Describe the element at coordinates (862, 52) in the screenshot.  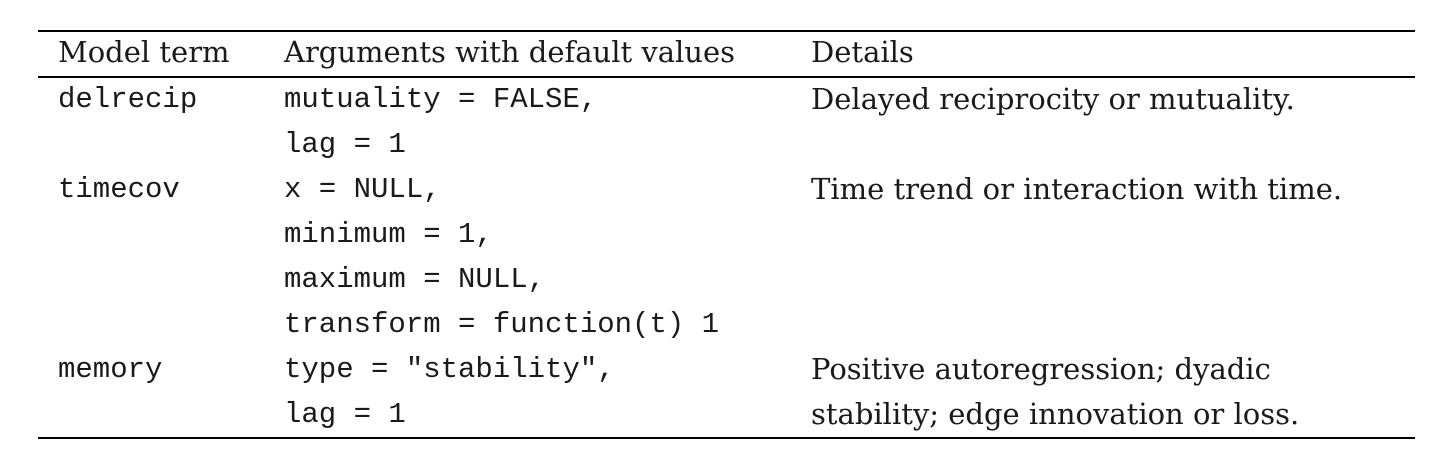
I see `header-details: Details` at that location.